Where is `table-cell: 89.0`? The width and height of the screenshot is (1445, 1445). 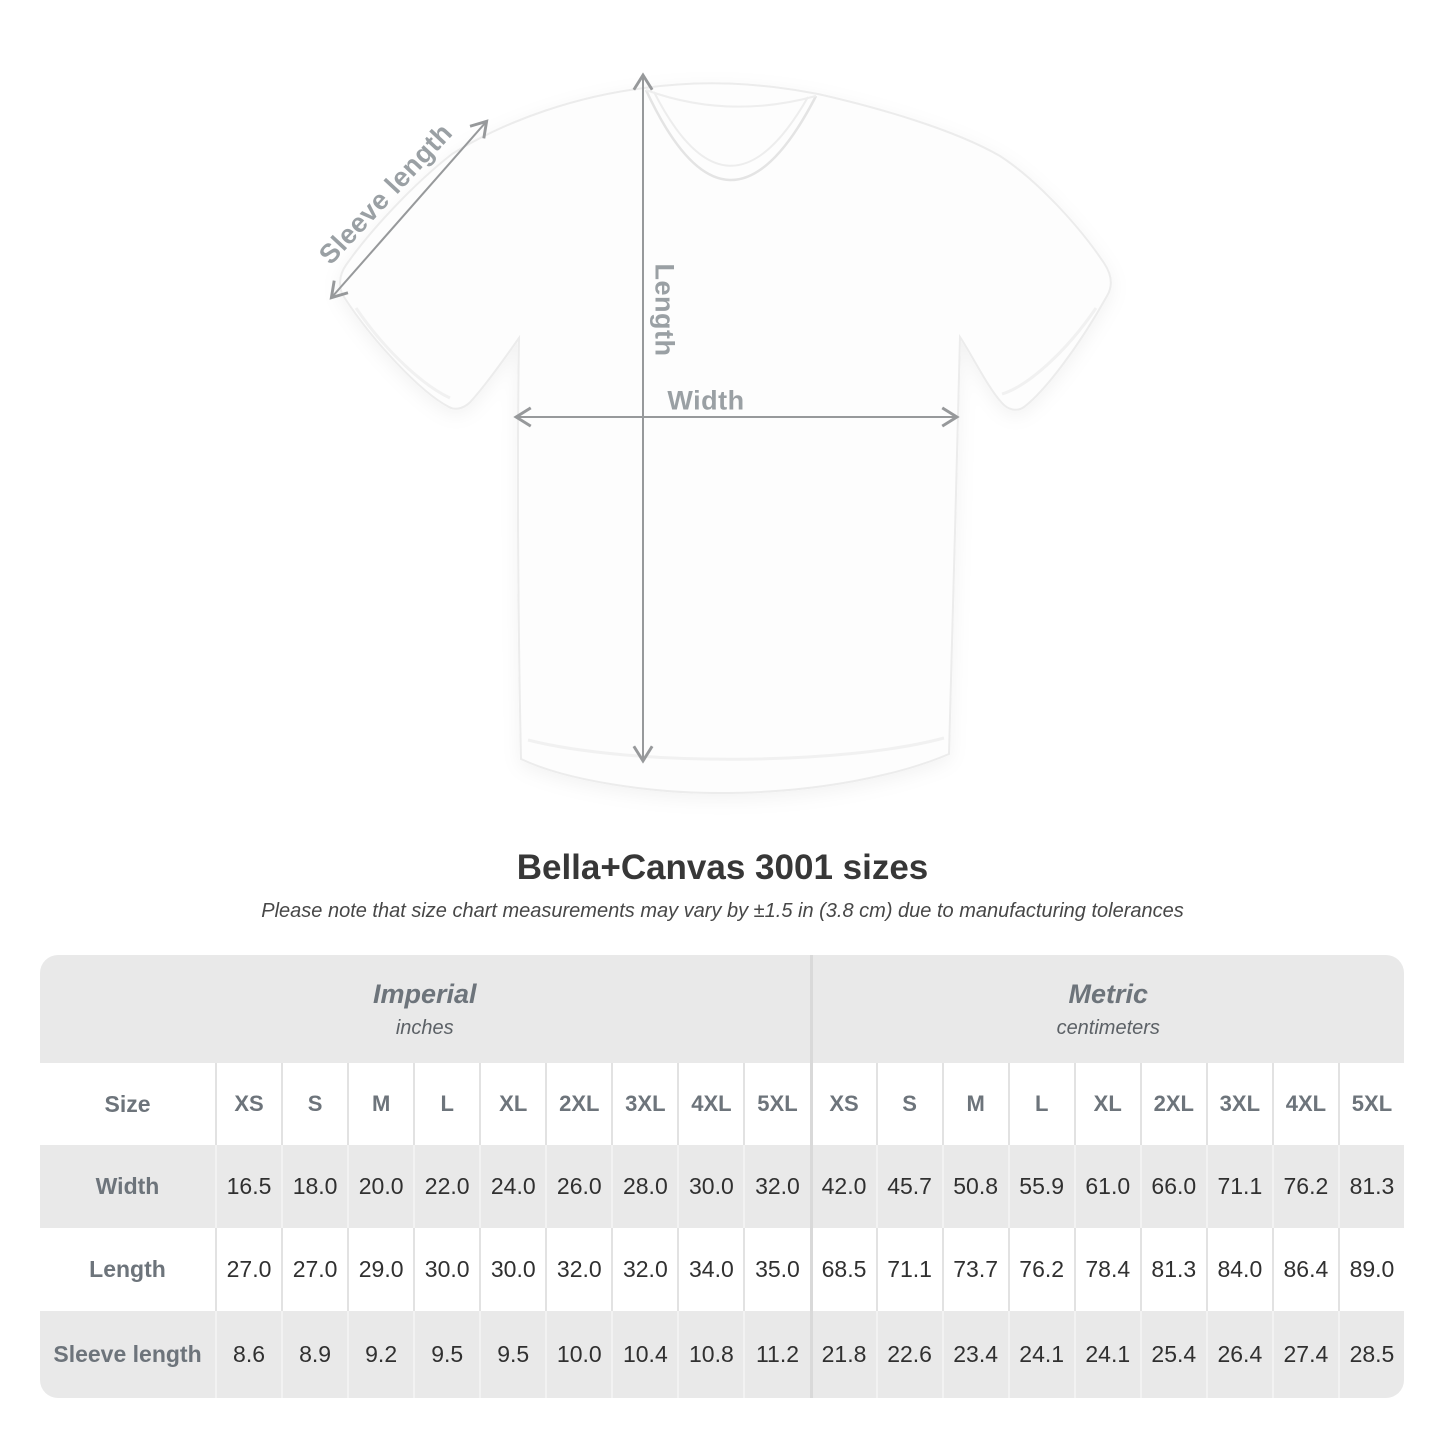
table-cell: 89.0 is located at coordinates (1370, 1269).